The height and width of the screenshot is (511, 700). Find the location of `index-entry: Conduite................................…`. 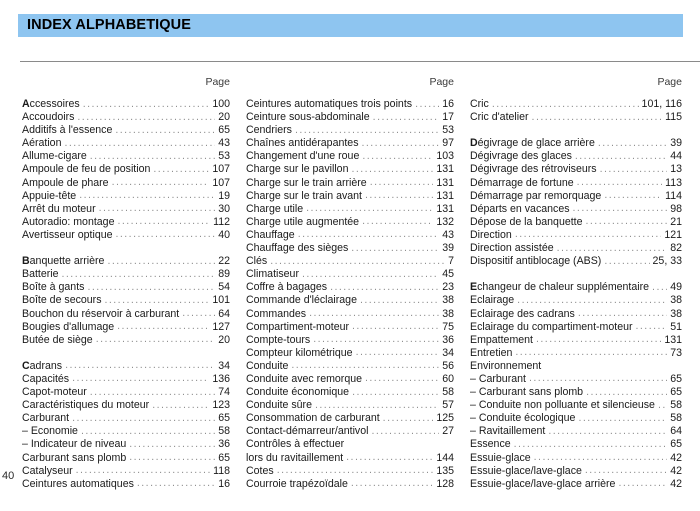

index-entry: Conduite................................… is located at coordinates (350, 366).